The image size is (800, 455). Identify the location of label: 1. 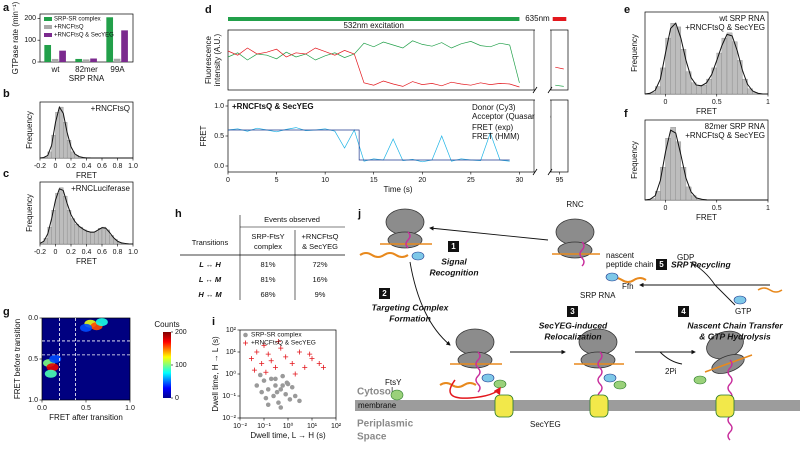
(453, 246).